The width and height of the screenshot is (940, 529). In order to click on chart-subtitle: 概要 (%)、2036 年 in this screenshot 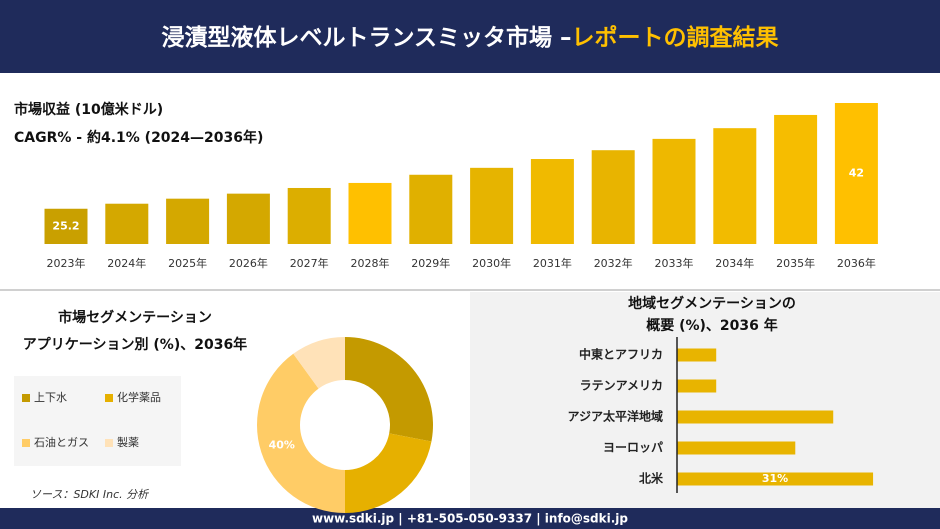, I will do `click(712, 325)`.